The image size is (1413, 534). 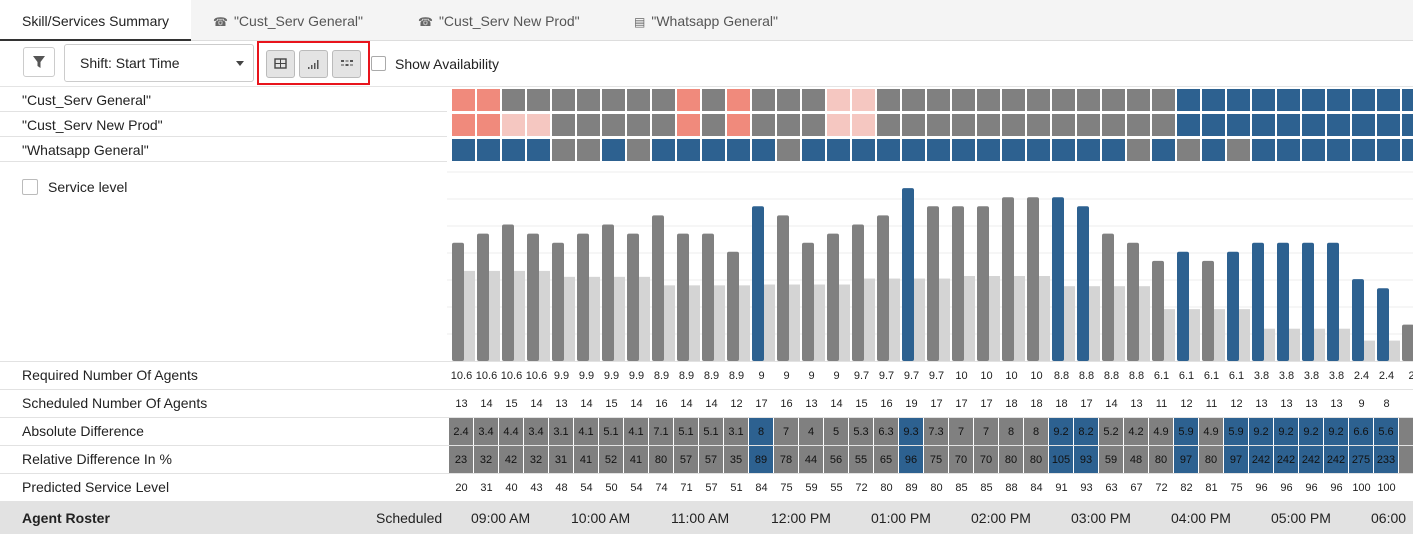 What do you see at coordinates (1386, 488) in the screenshot?
I see `metric-cell: 100` at bounding box center [1386, 488].